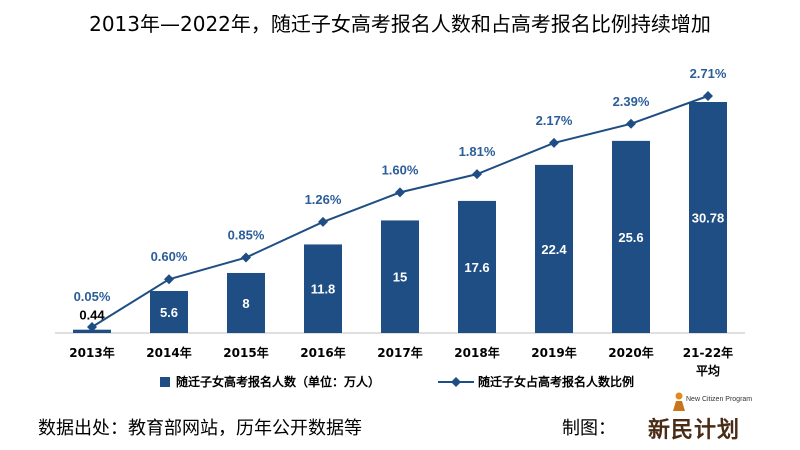 This screenshot has width=800, height=450. What do you see at coordinates (719, 399) in the screenshot?
I see `logo-small-text: New Citizen Program` at bounding box center [719, 399].